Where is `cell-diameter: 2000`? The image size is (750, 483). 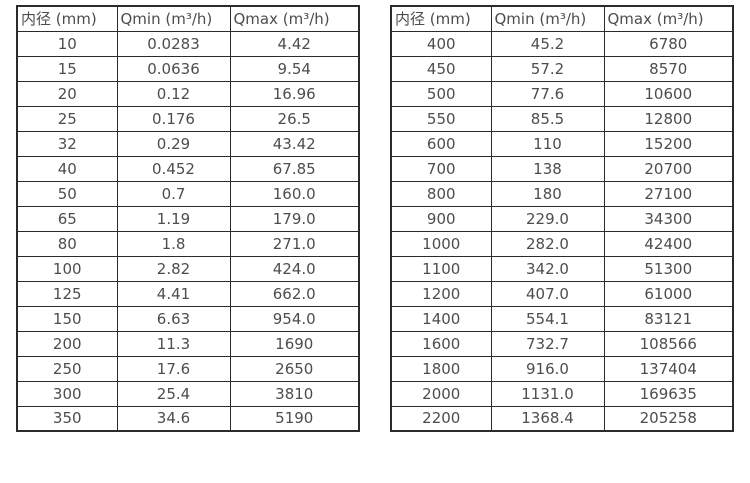 cell-diameter: 2000 is located at coordinates (441, 393).